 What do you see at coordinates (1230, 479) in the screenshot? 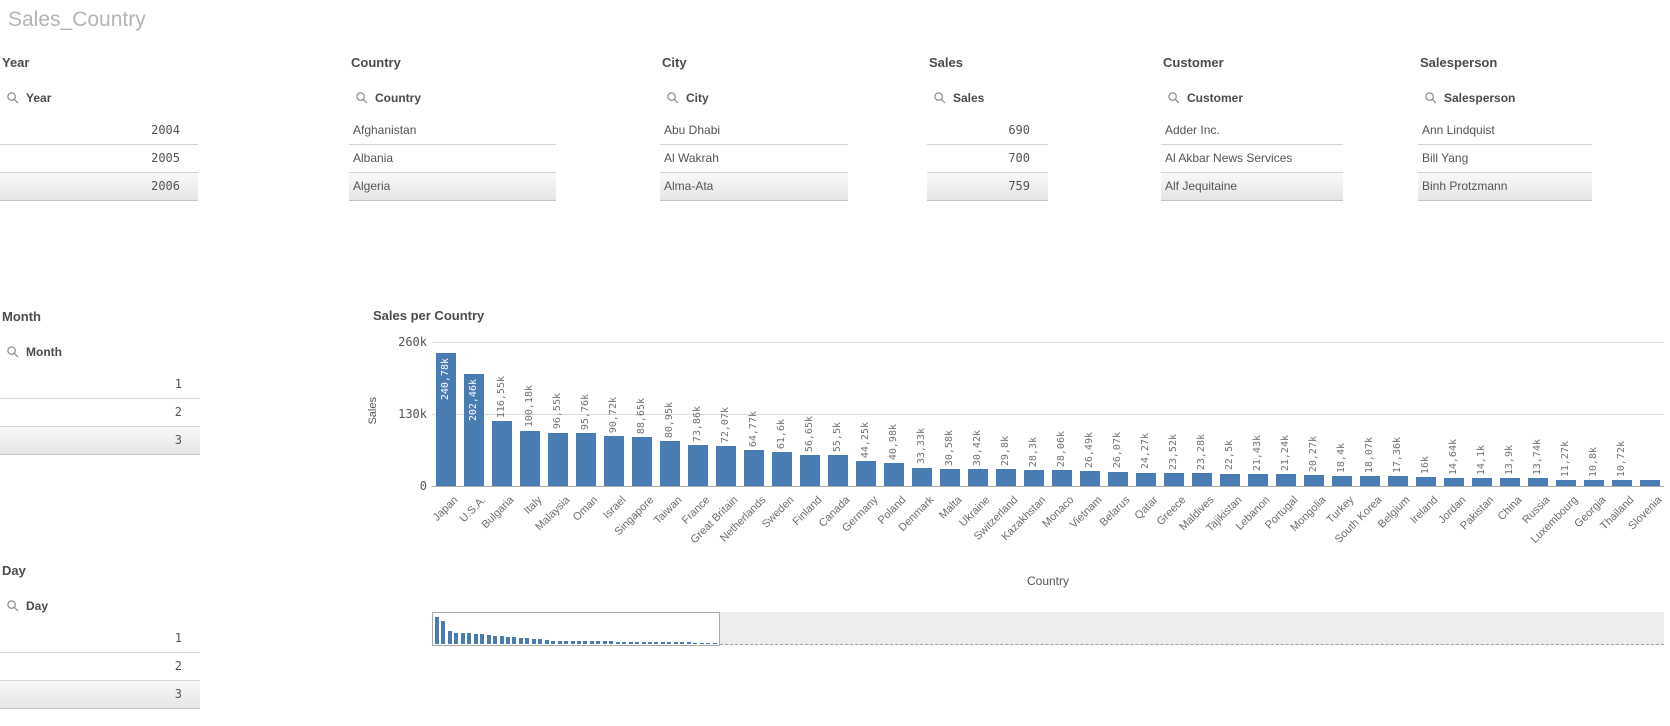
I see `bar-tajikistan` at bounding box center [1230, 479].